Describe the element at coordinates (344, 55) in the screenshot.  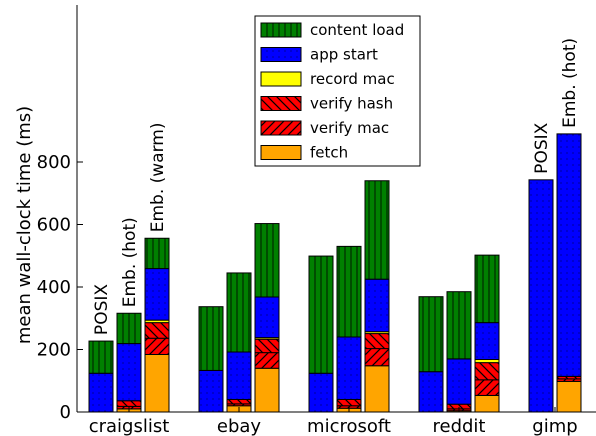
I see `legend-label: app start` at that location.